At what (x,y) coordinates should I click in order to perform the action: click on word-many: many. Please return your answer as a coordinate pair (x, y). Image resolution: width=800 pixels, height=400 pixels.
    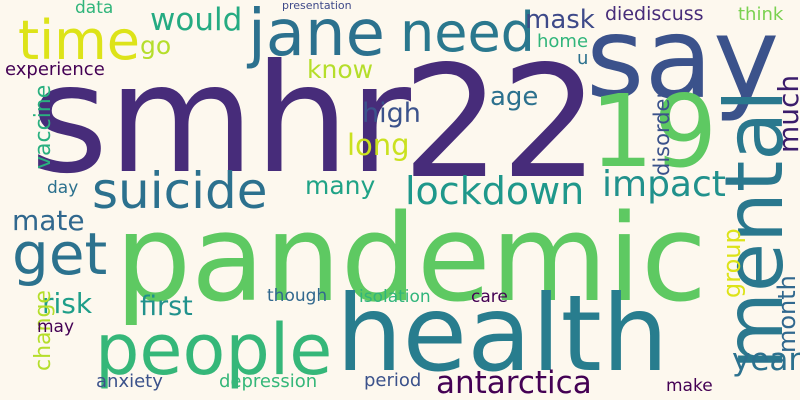
    Looking at the image, I should click on (340, 185).